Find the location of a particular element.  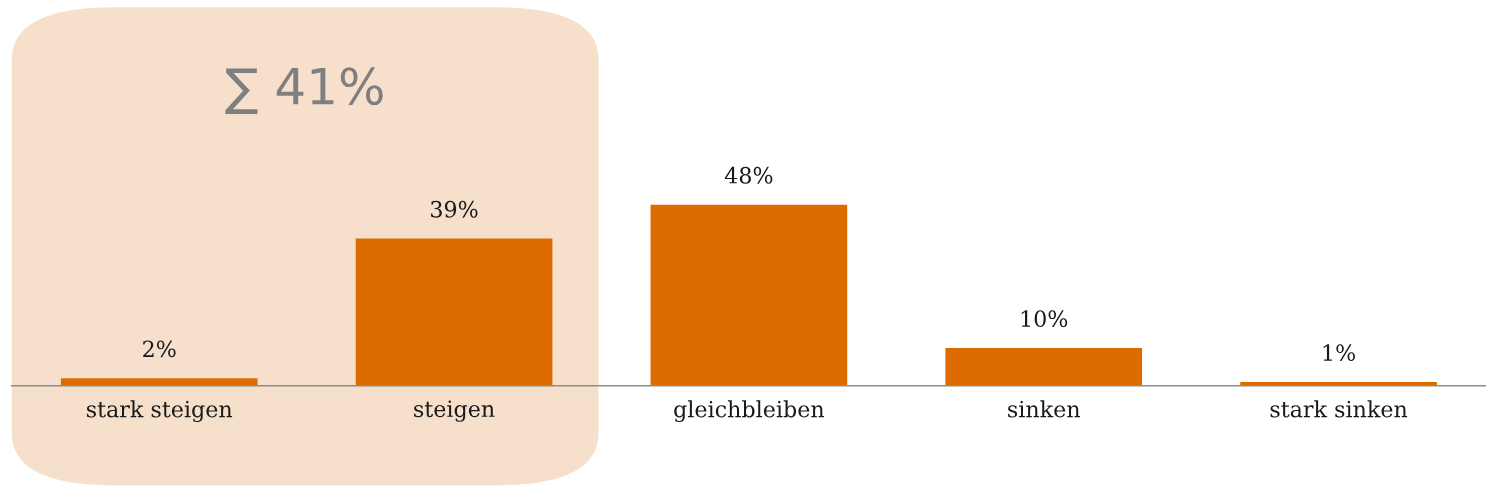

data-label: 39% is located at coordinates (454, 209).